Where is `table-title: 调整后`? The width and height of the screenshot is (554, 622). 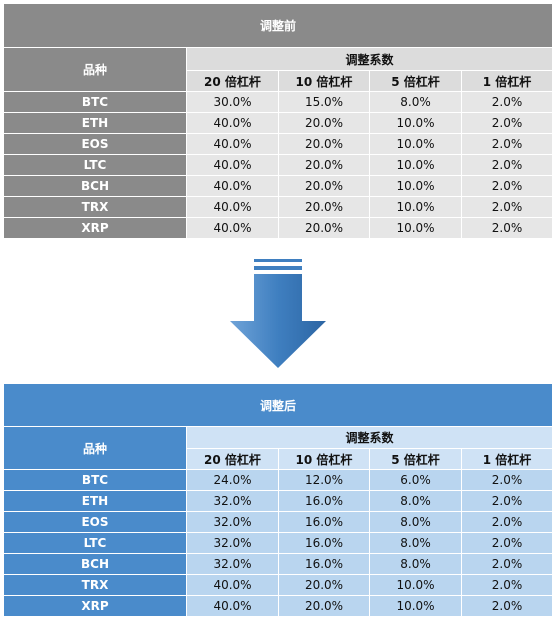 table-title: 调整后 is located at coordinates (278, 405).